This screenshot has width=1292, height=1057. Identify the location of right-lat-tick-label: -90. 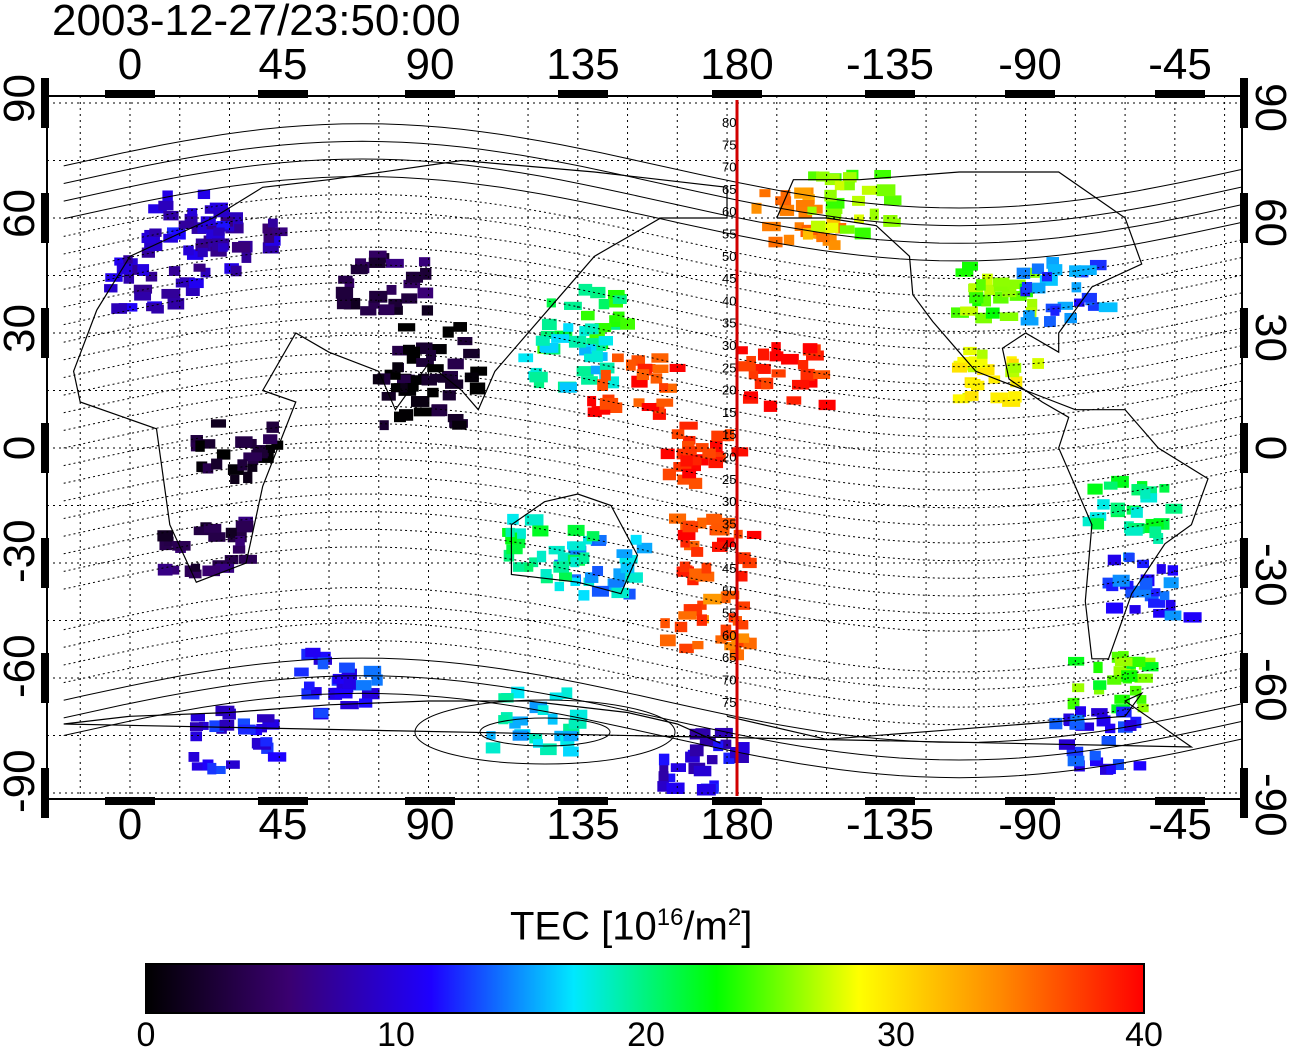
(1269, 805).